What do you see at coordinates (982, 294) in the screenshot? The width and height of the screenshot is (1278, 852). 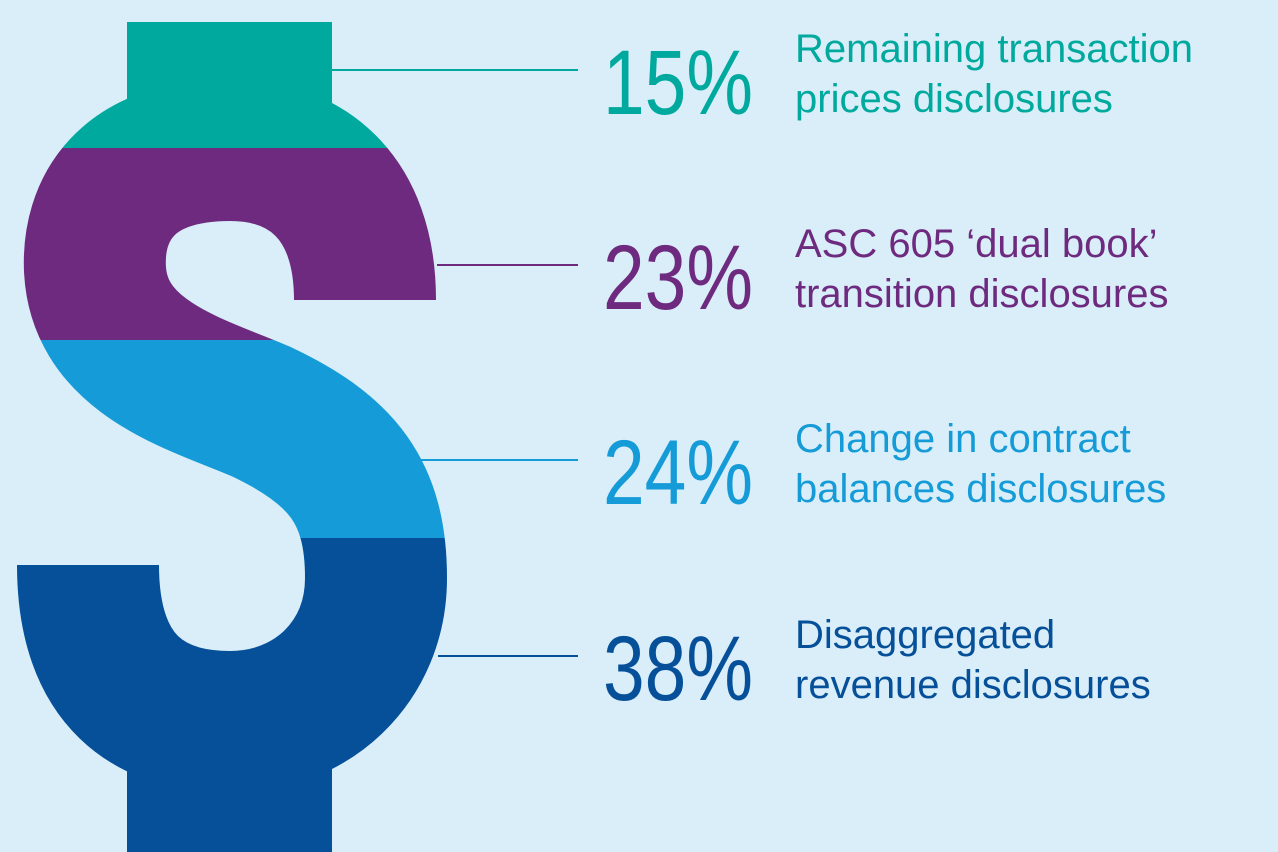 I see `label-line: transition disclosures` at bounding box center [982, 294].